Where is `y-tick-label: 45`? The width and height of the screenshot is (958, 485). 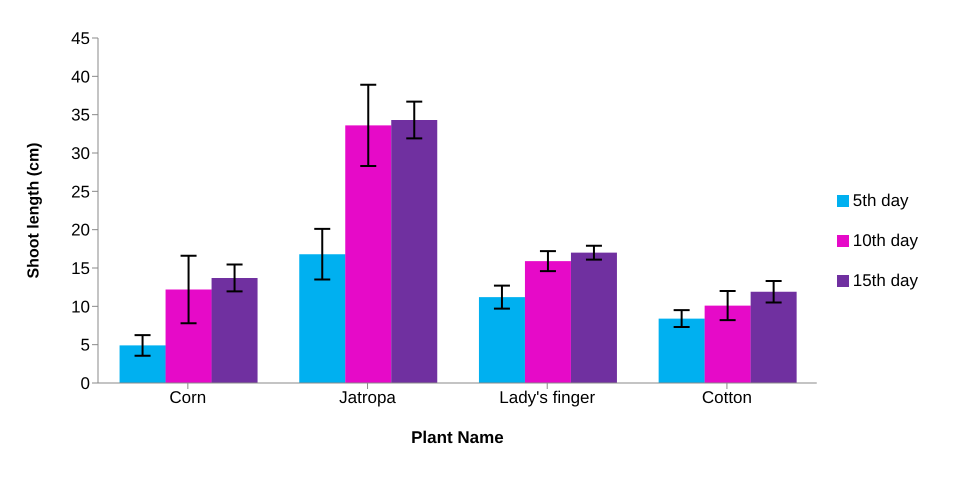
y-tick-label: 45 is located at coordinates (80, 38).